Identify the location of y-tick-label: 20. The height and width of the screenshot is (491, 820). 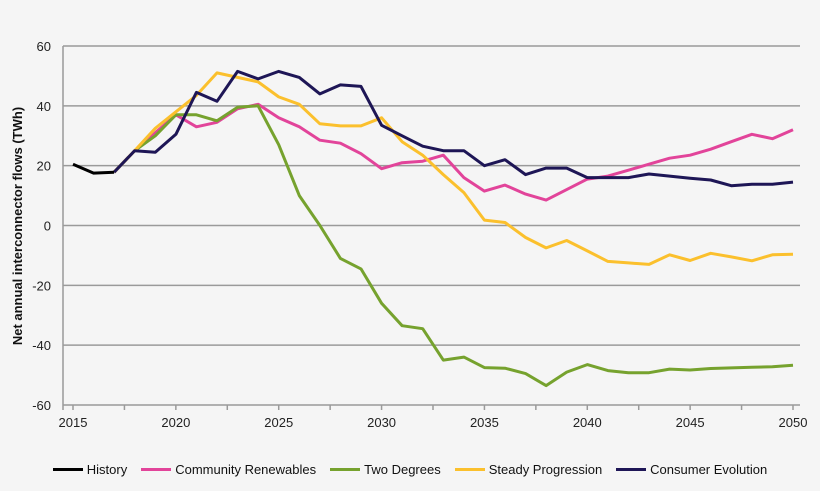
(44, 166).